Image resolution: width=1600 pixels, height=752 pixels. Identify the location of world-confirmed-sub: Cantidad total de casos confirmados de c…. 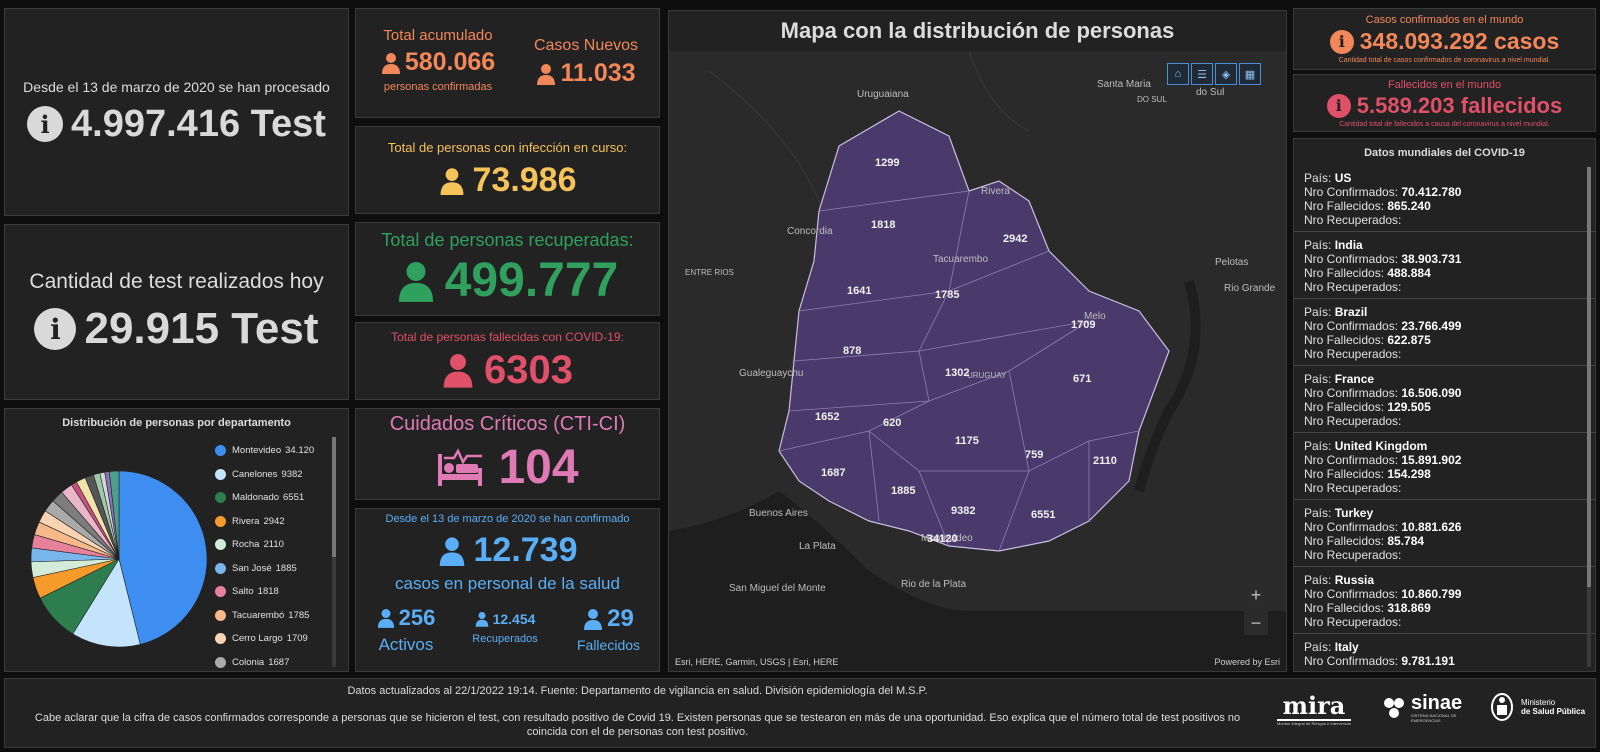
(1444, 60).